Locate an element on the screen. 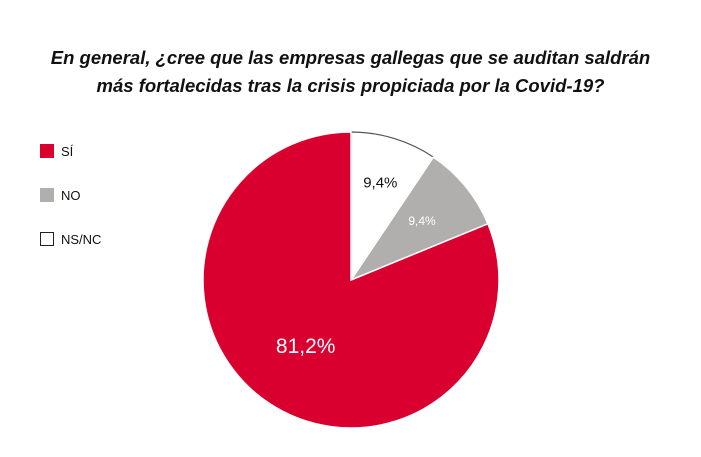 This screenshot has width=701, height=457. legend-swatch-si is located at coordinates (47, 151).